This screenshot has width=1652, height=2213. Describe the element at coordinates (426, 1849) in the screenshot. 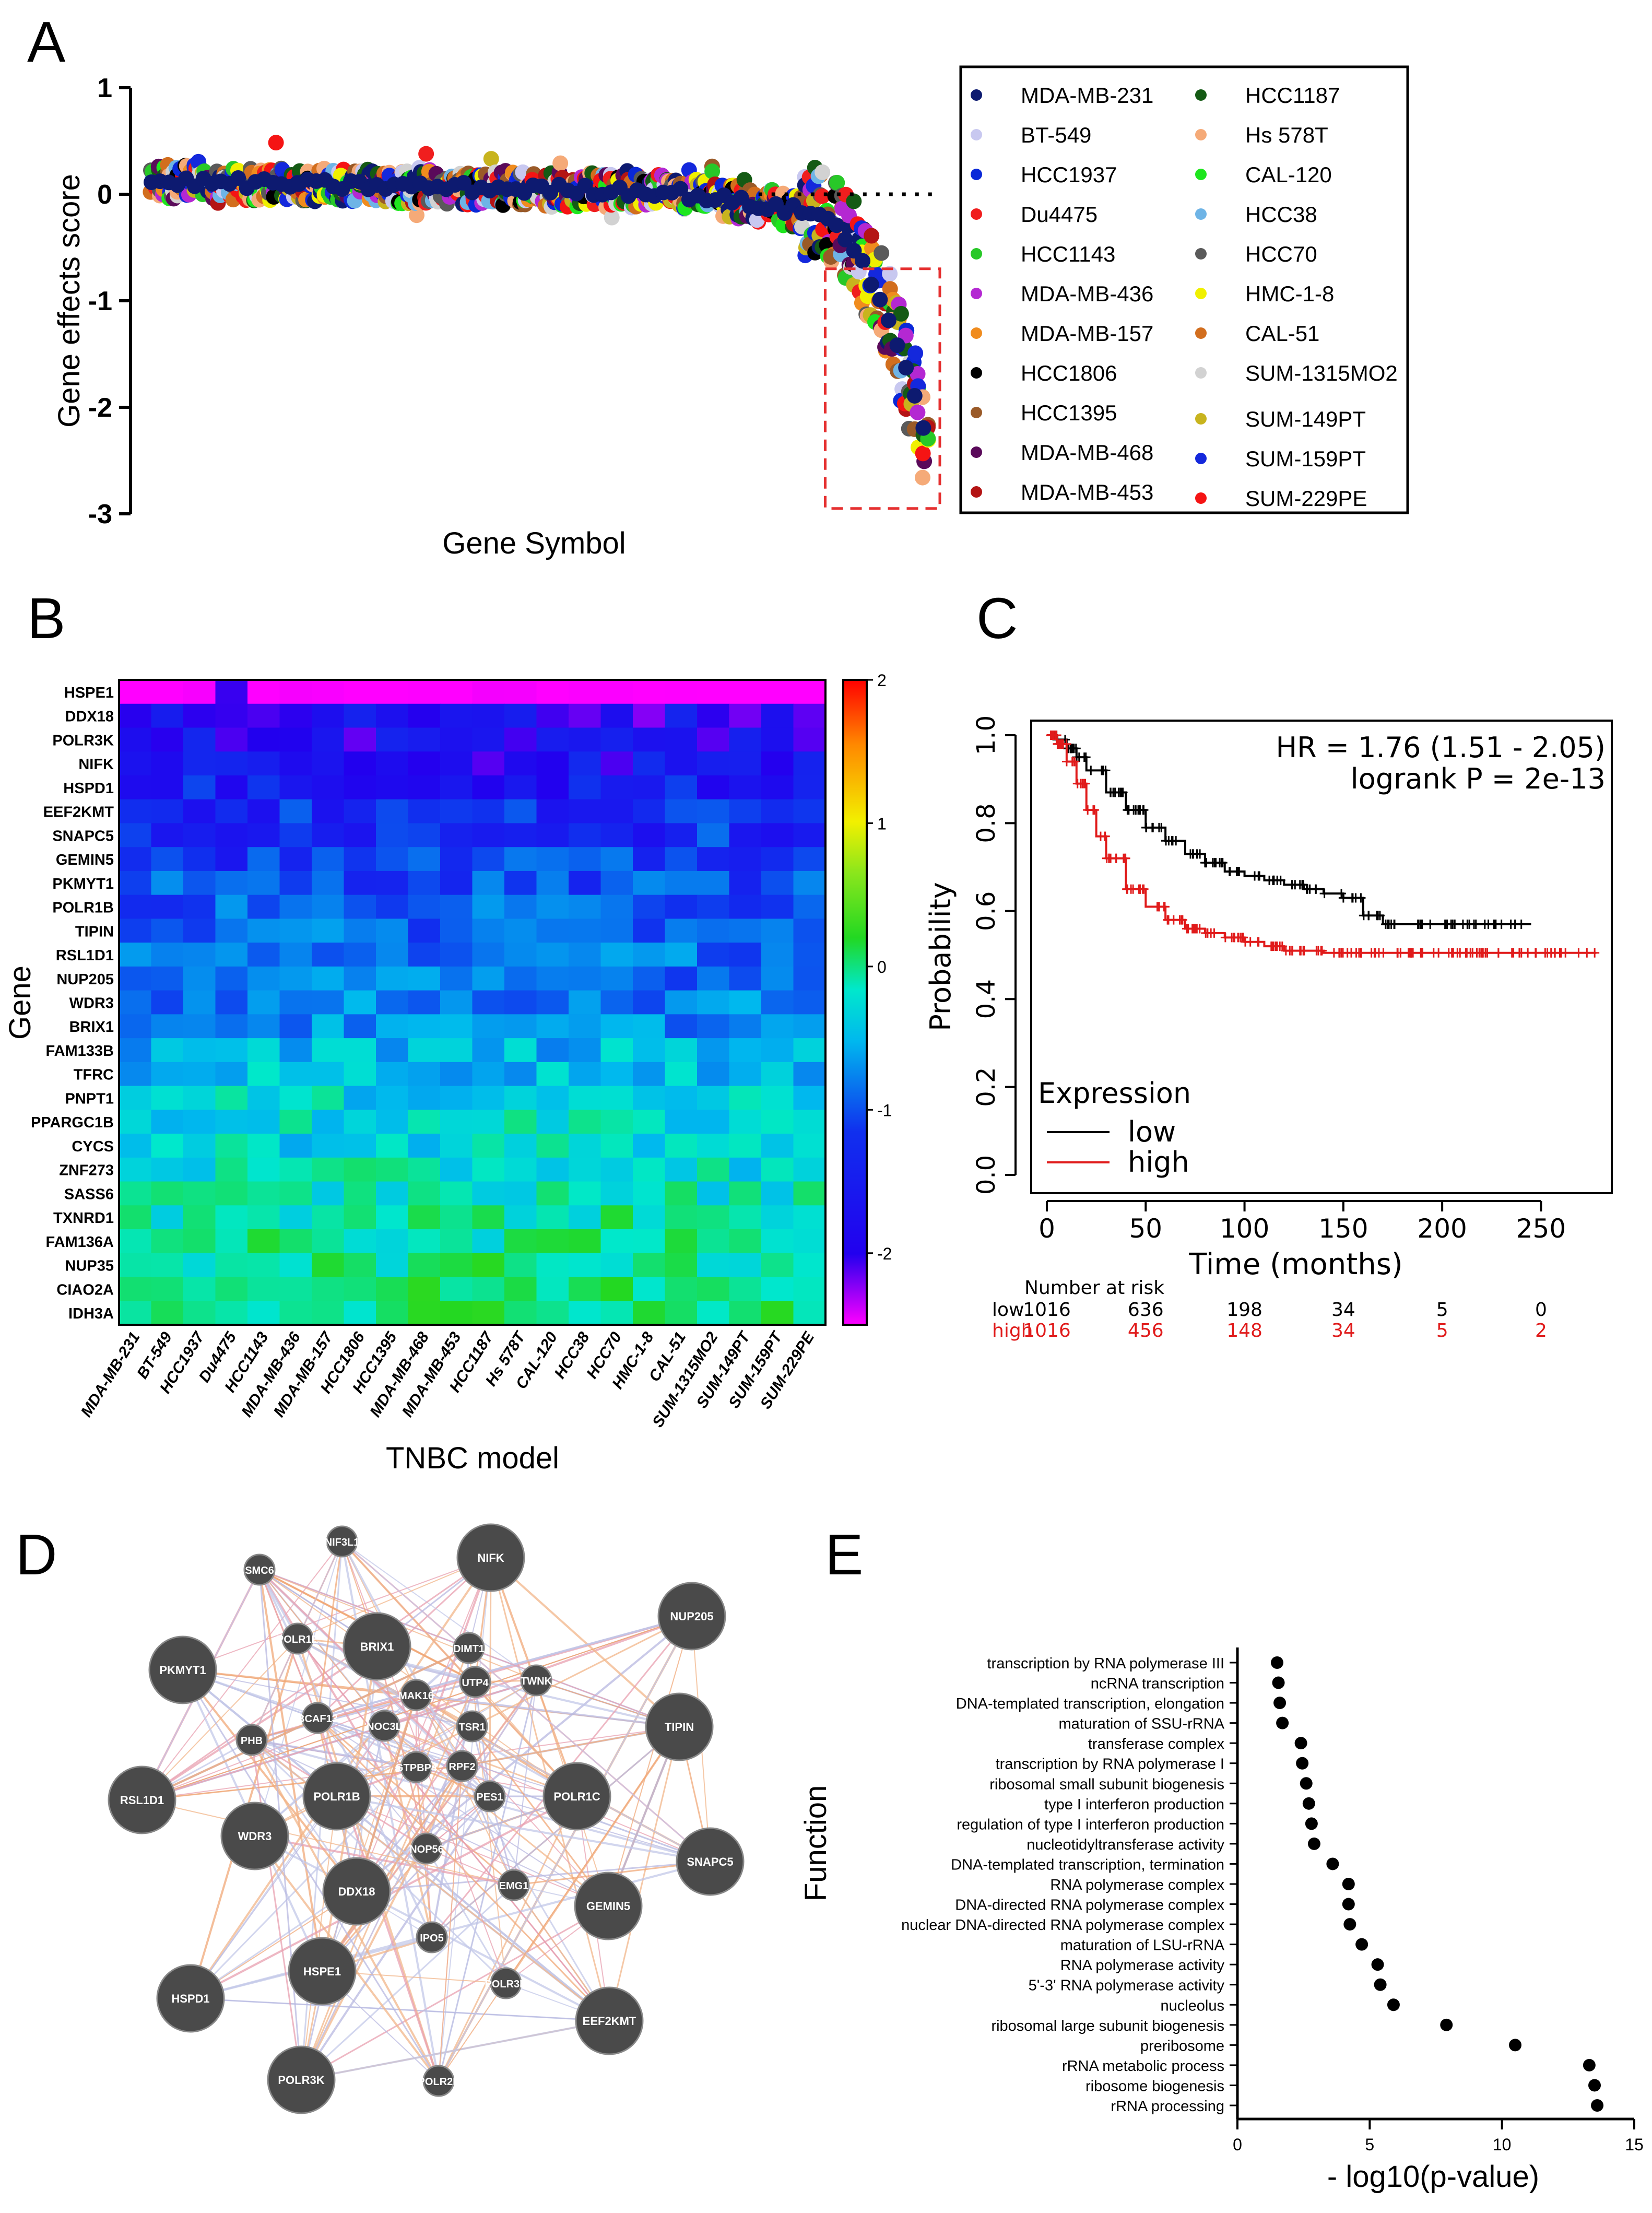

I see `d-node: NOP56` at that location.